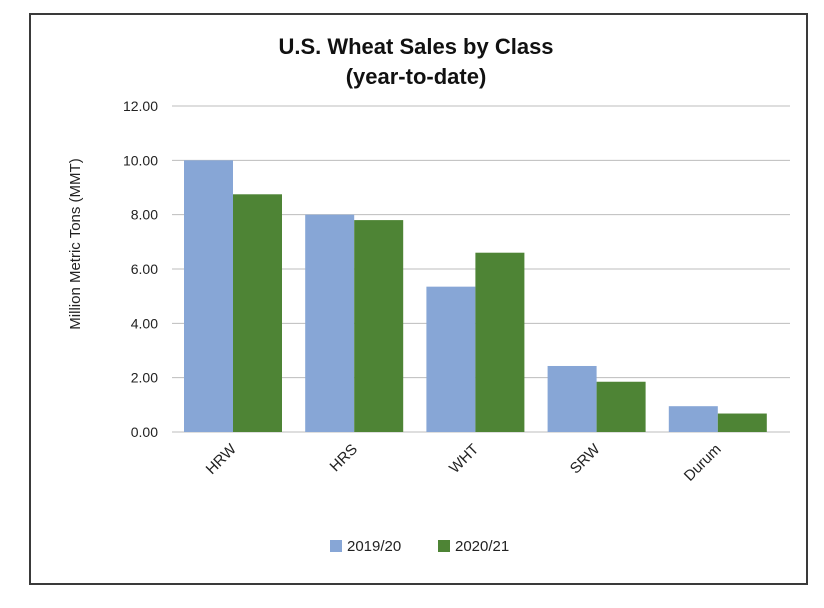 This screenshot has width=824, height=608. Describe the element at coordinates (482, 546) in the screenshot. I see `legend-label: 2020/21` at that location.